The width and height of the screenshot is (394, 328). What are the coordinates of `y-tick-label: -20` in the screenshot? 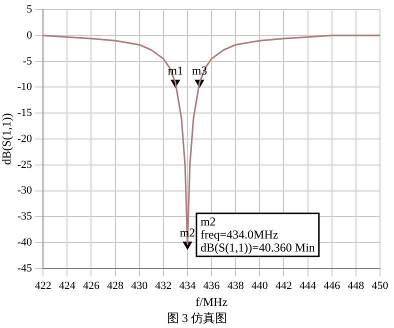 It's located at (25, 138).